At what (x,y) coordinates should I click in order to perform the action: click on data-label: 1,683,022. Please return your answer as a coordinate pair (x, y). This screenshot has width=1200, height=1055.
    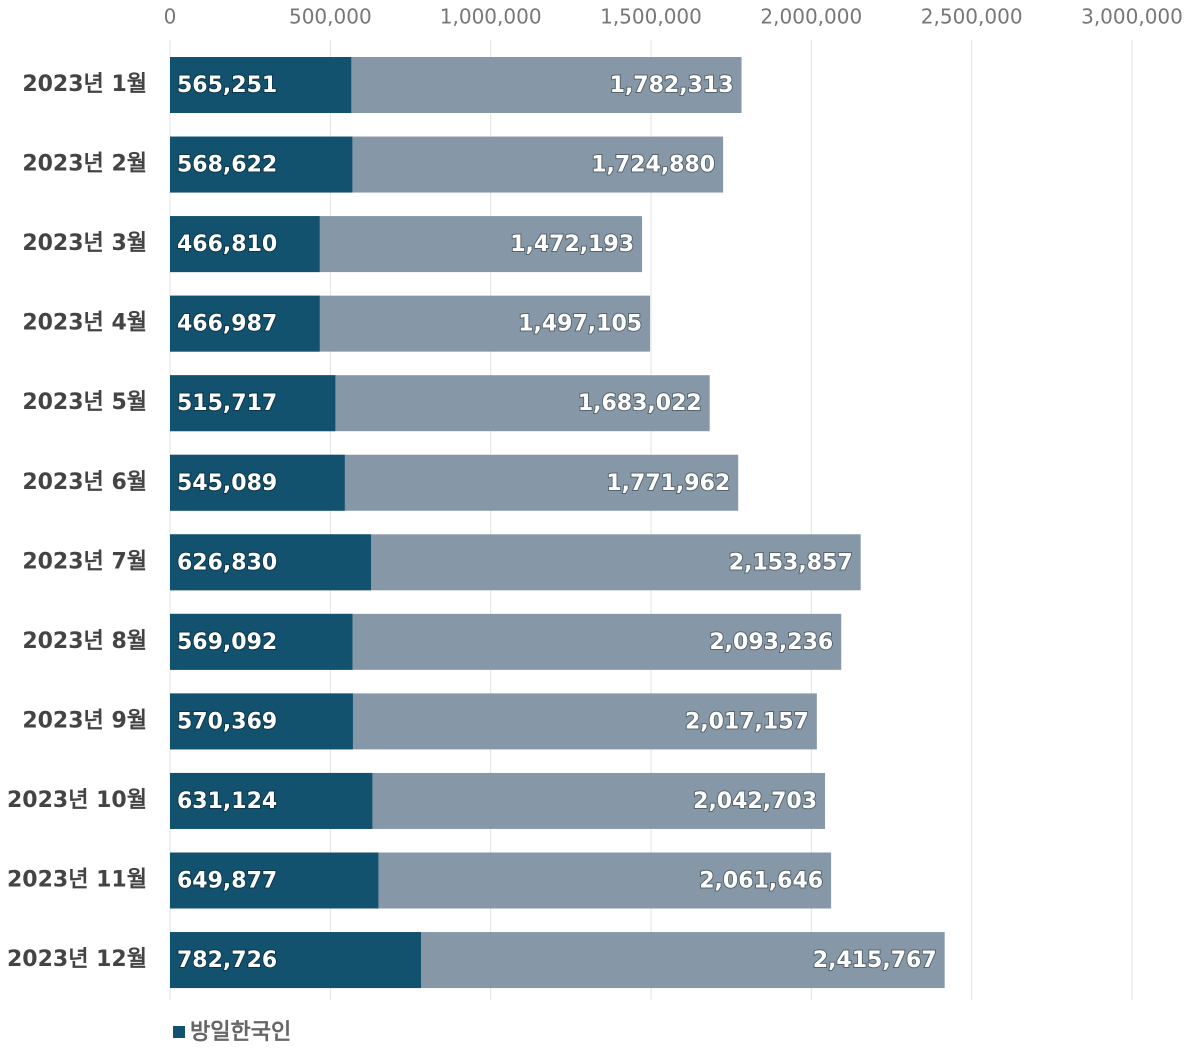
    Looking at the image, I should click on (640, 403).